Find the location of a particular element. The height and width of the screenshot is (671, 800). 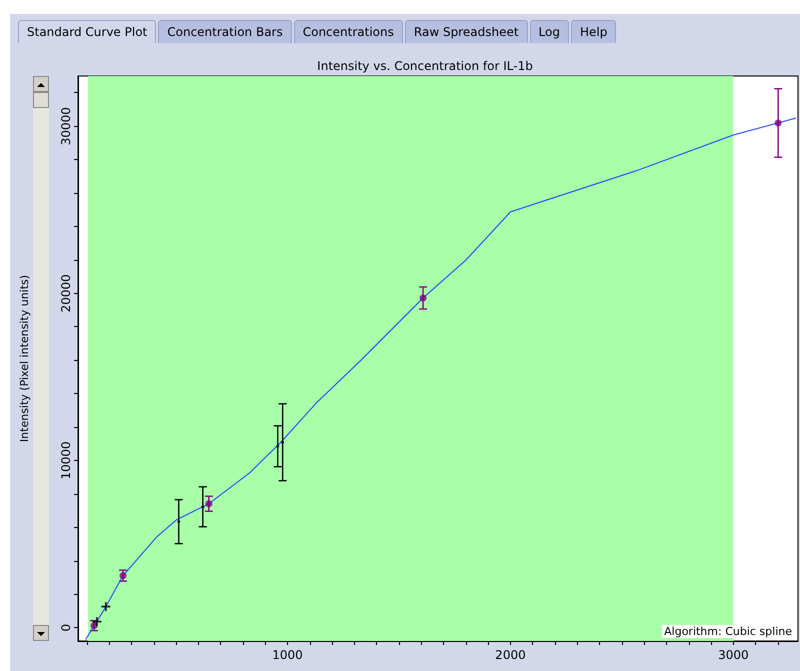

text: Log is located at coordinates (549, 31).